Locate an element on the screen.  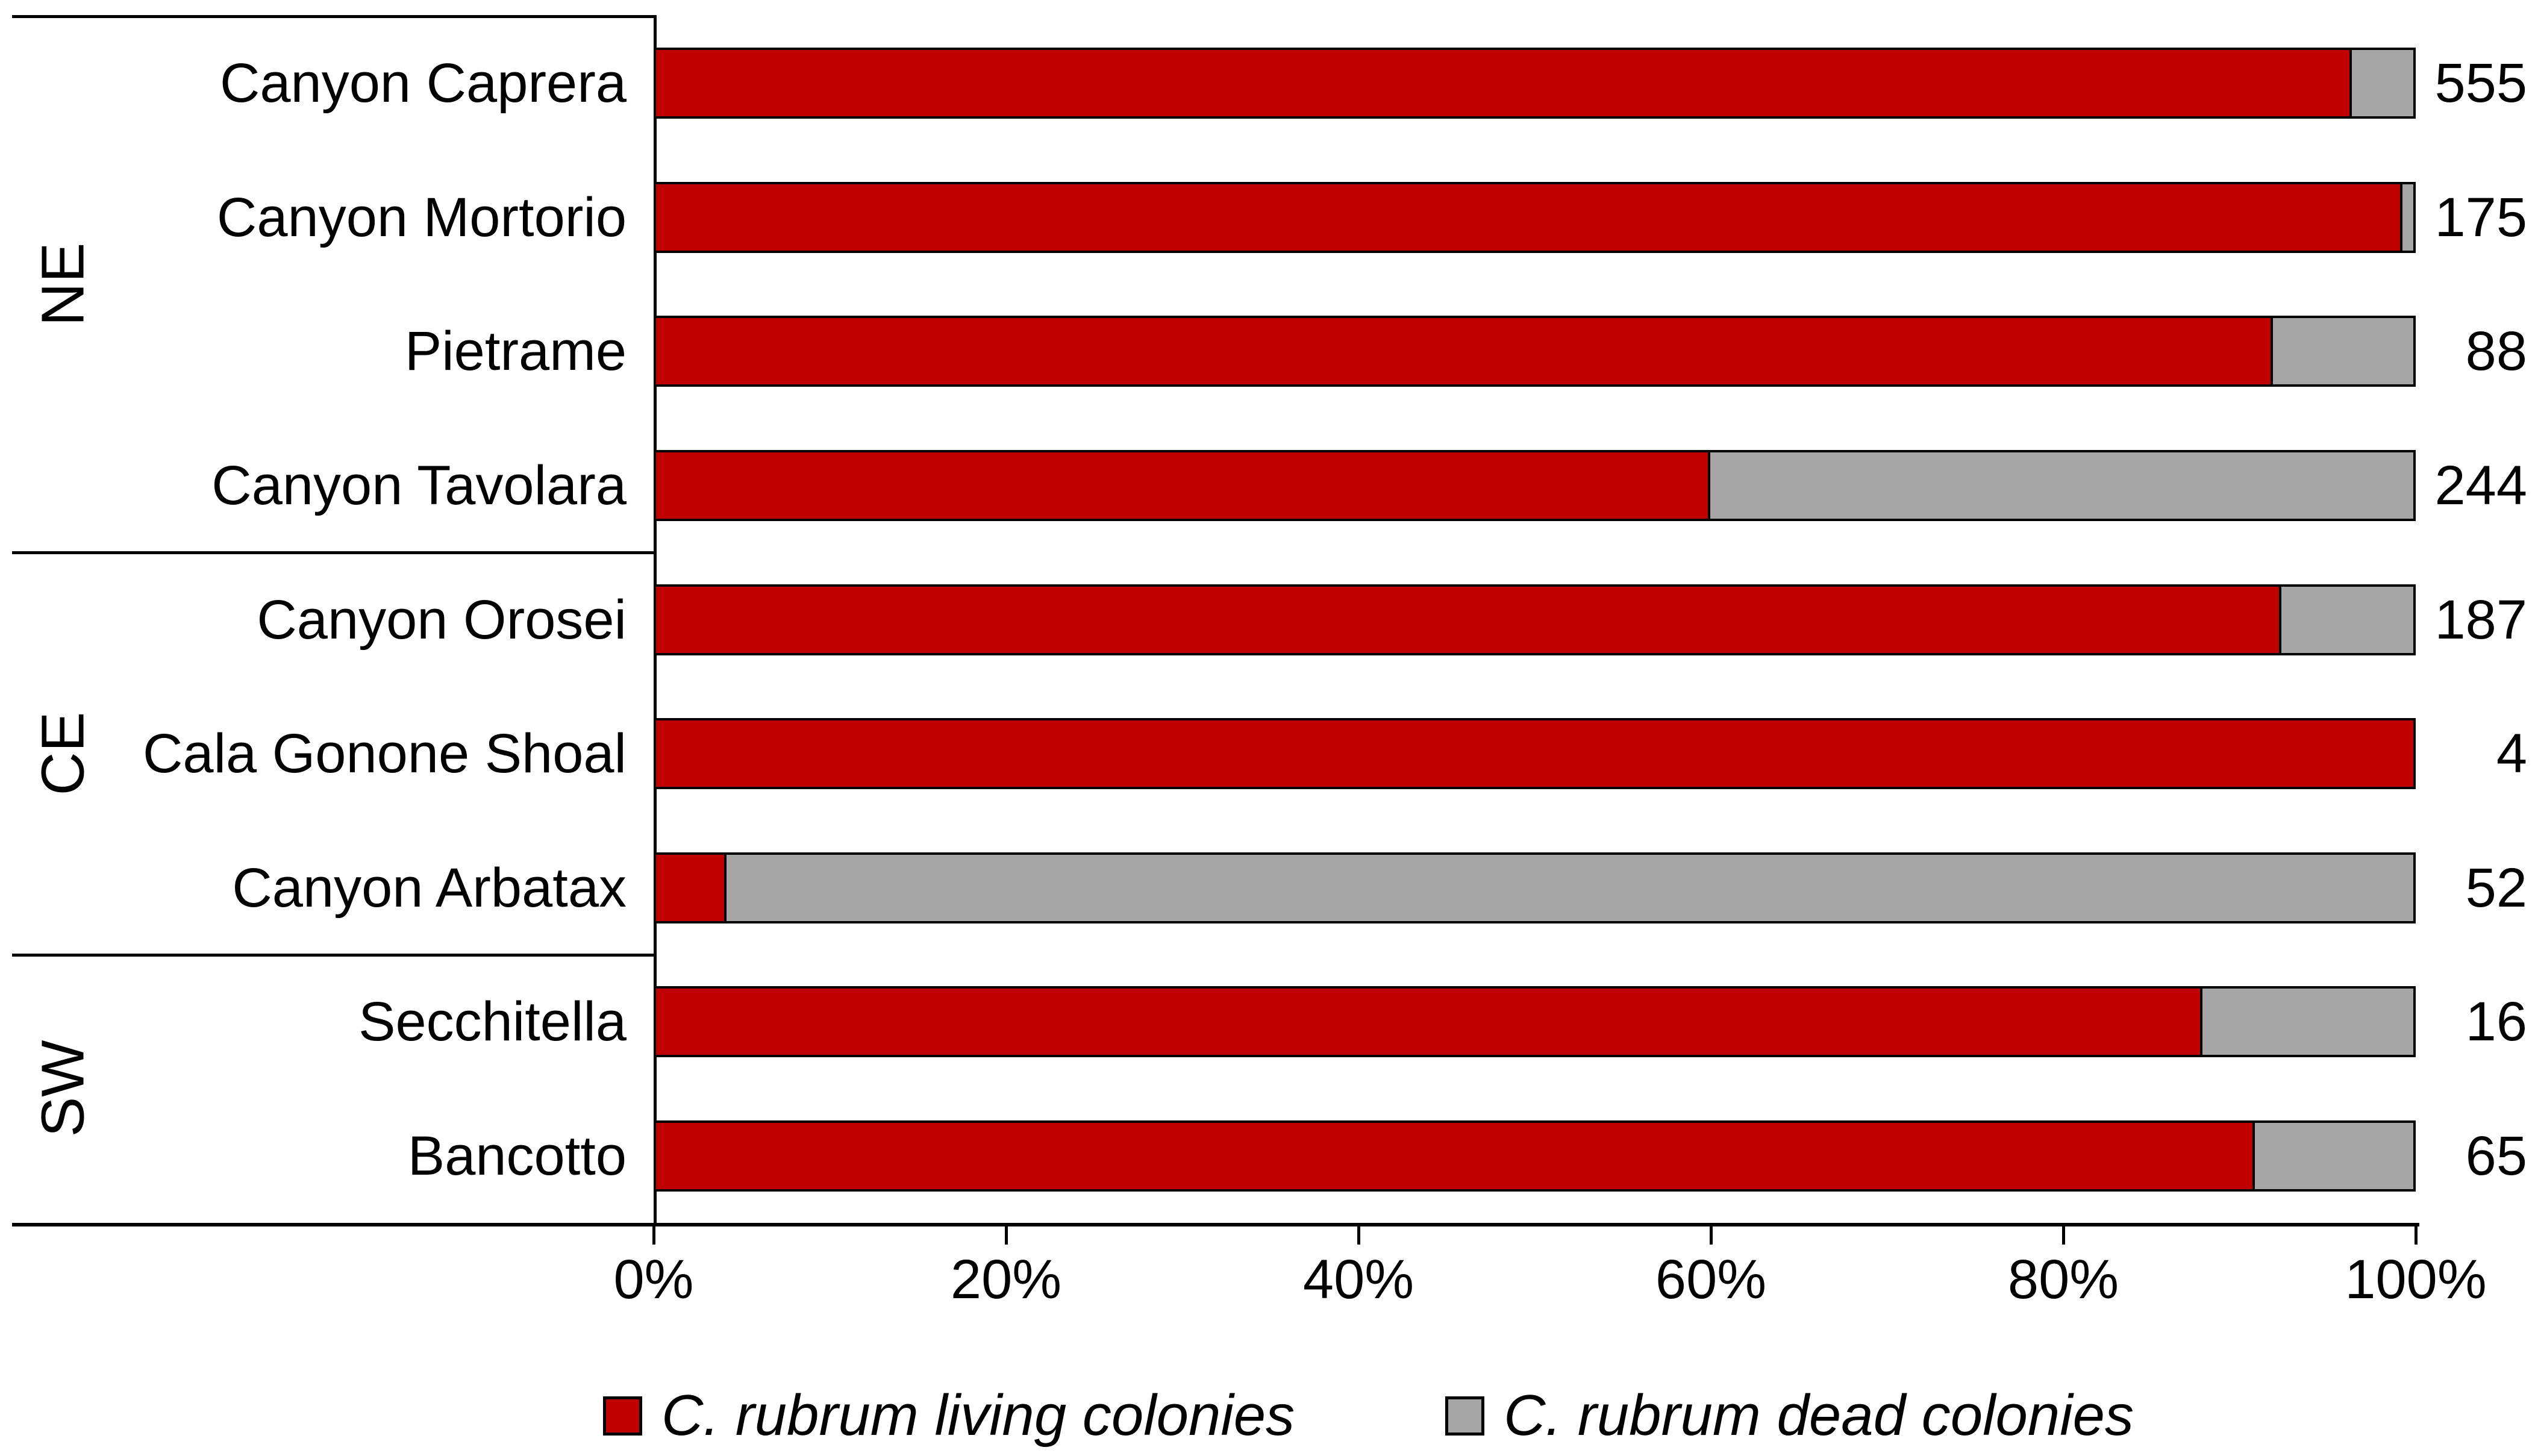
colony-count-label: 555 is located at coordinates (2481, 83).